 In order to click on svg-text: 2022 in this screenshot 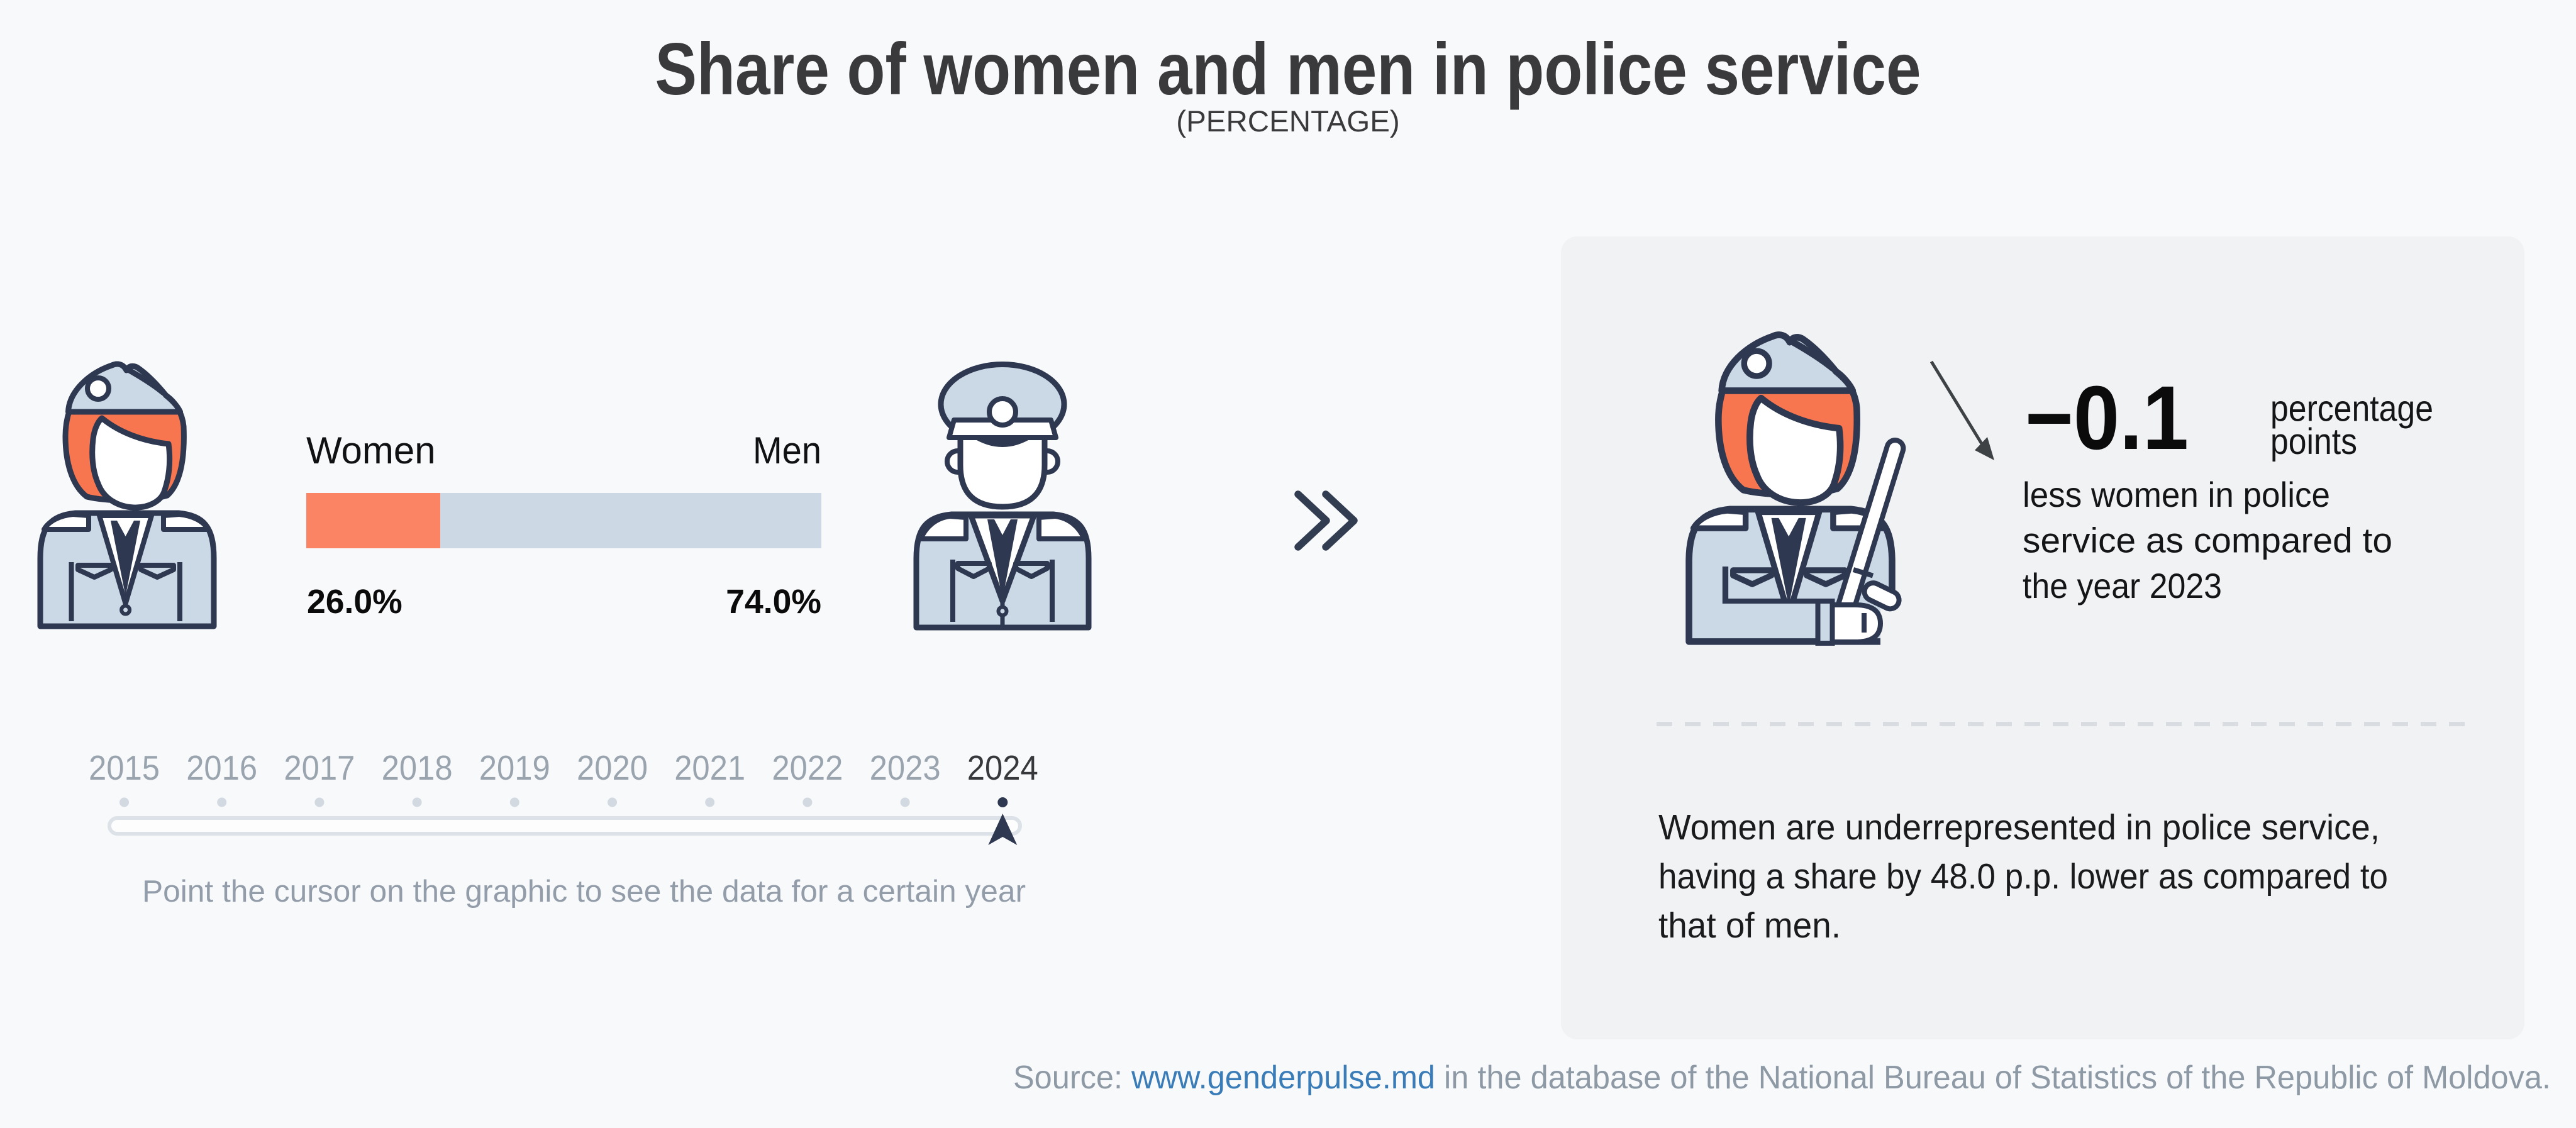, I will do `click(807, 767)`.